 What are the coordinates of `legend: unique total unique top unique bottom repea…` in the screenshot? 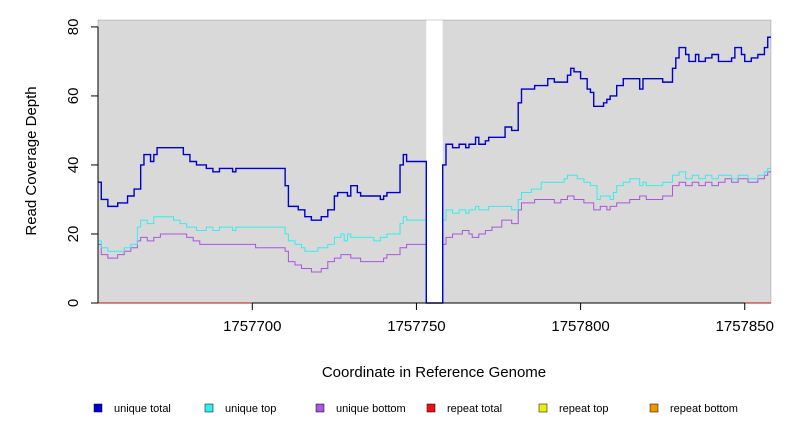 It's located at (415, 409).